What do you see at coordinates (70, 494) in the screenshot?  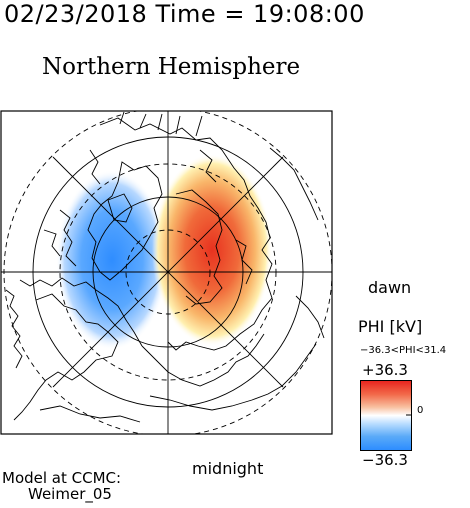 I see `model-name: Weimer_05` at bounding box center [70, 494].